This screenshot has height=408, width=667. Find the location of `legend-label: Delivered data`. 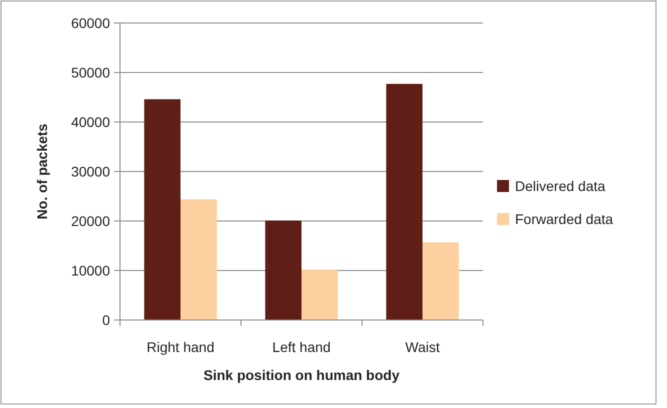

legend-label: Delivered data is located at coordinates (560, 186).